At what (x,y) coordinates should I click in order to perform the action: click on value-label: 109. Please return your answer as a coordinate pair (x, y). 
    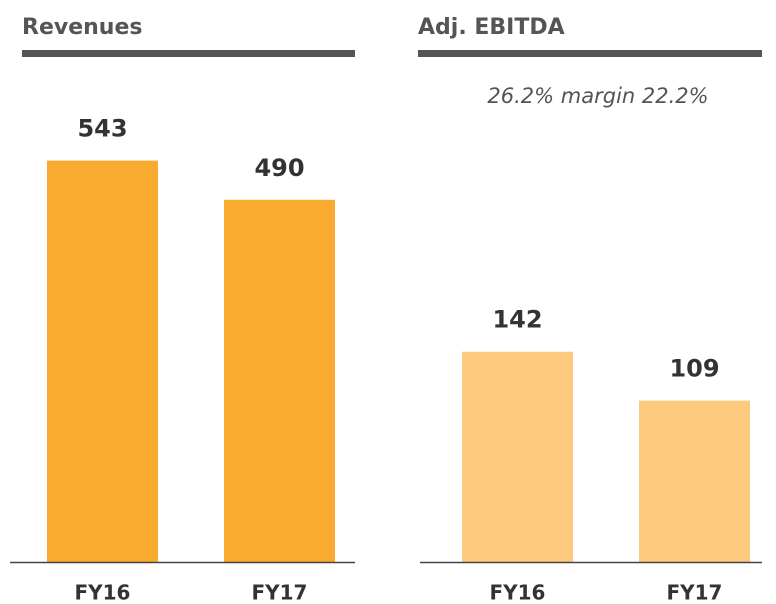
    Looking at the image, I should click on (694, 369).